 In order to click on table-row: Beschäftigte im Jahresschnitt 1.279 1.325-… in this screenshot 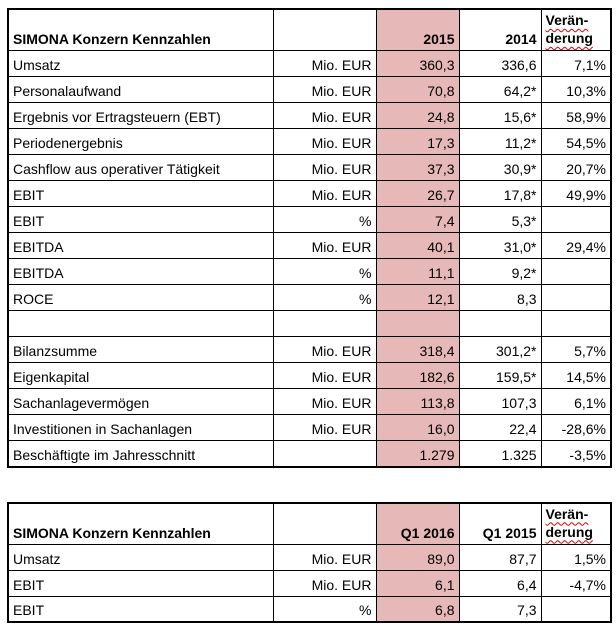, I will do `click(309, 453)`.